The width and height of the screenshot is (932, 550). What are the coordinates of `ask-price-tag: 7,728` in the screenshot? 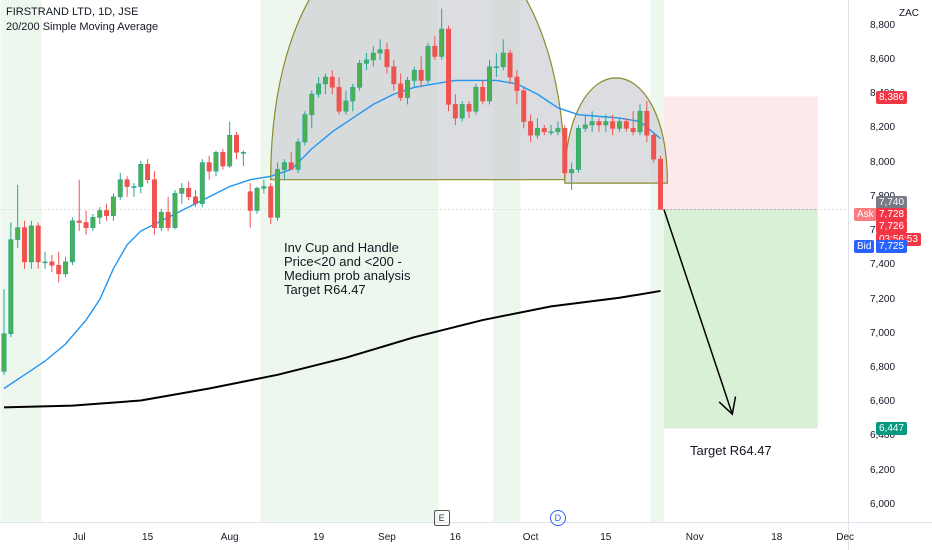 It's located at (892, 214).